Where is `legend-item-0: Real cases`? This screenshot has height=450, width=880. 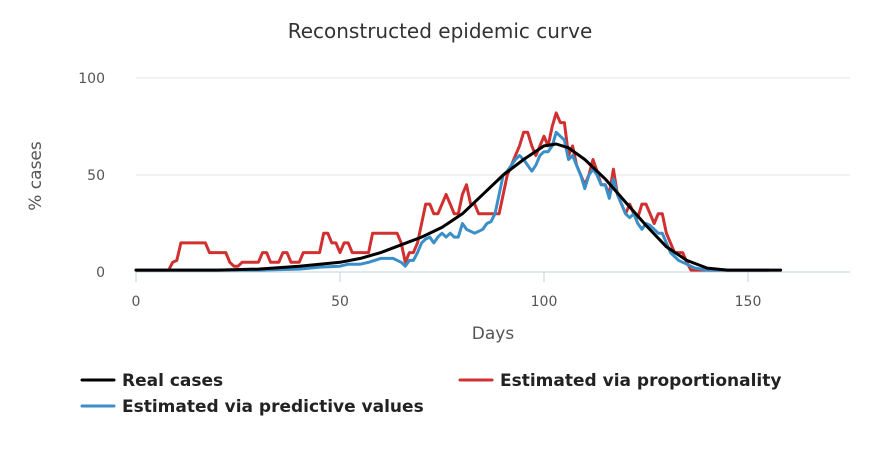
legend-item-0: Real cases is located at coordinates (151, 381).